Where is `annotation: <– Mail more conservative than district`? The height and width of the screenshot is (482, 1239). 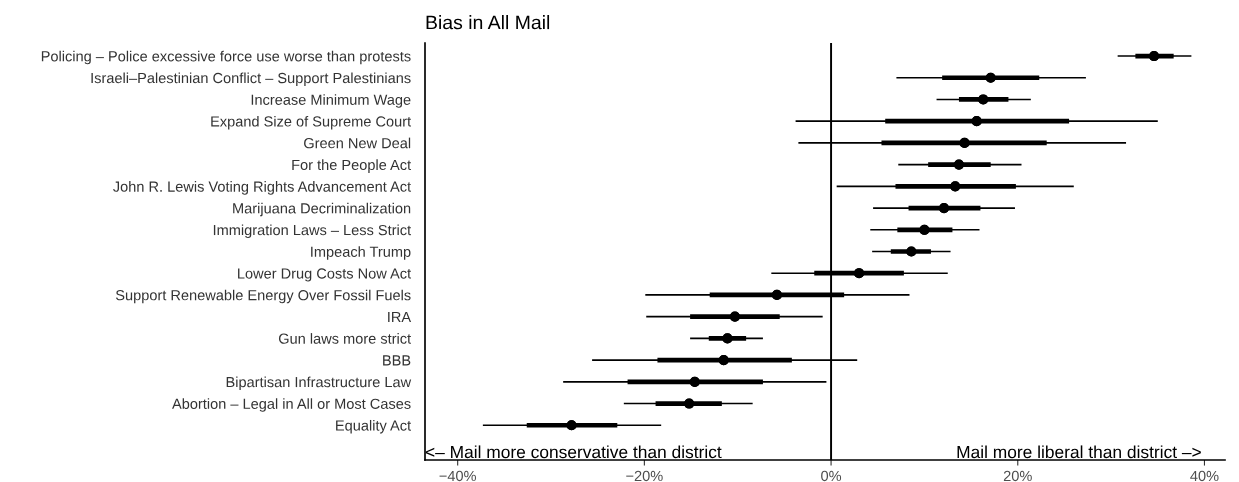 annotation: <– Mail more conservative than district is located at coordinates (573, 452).